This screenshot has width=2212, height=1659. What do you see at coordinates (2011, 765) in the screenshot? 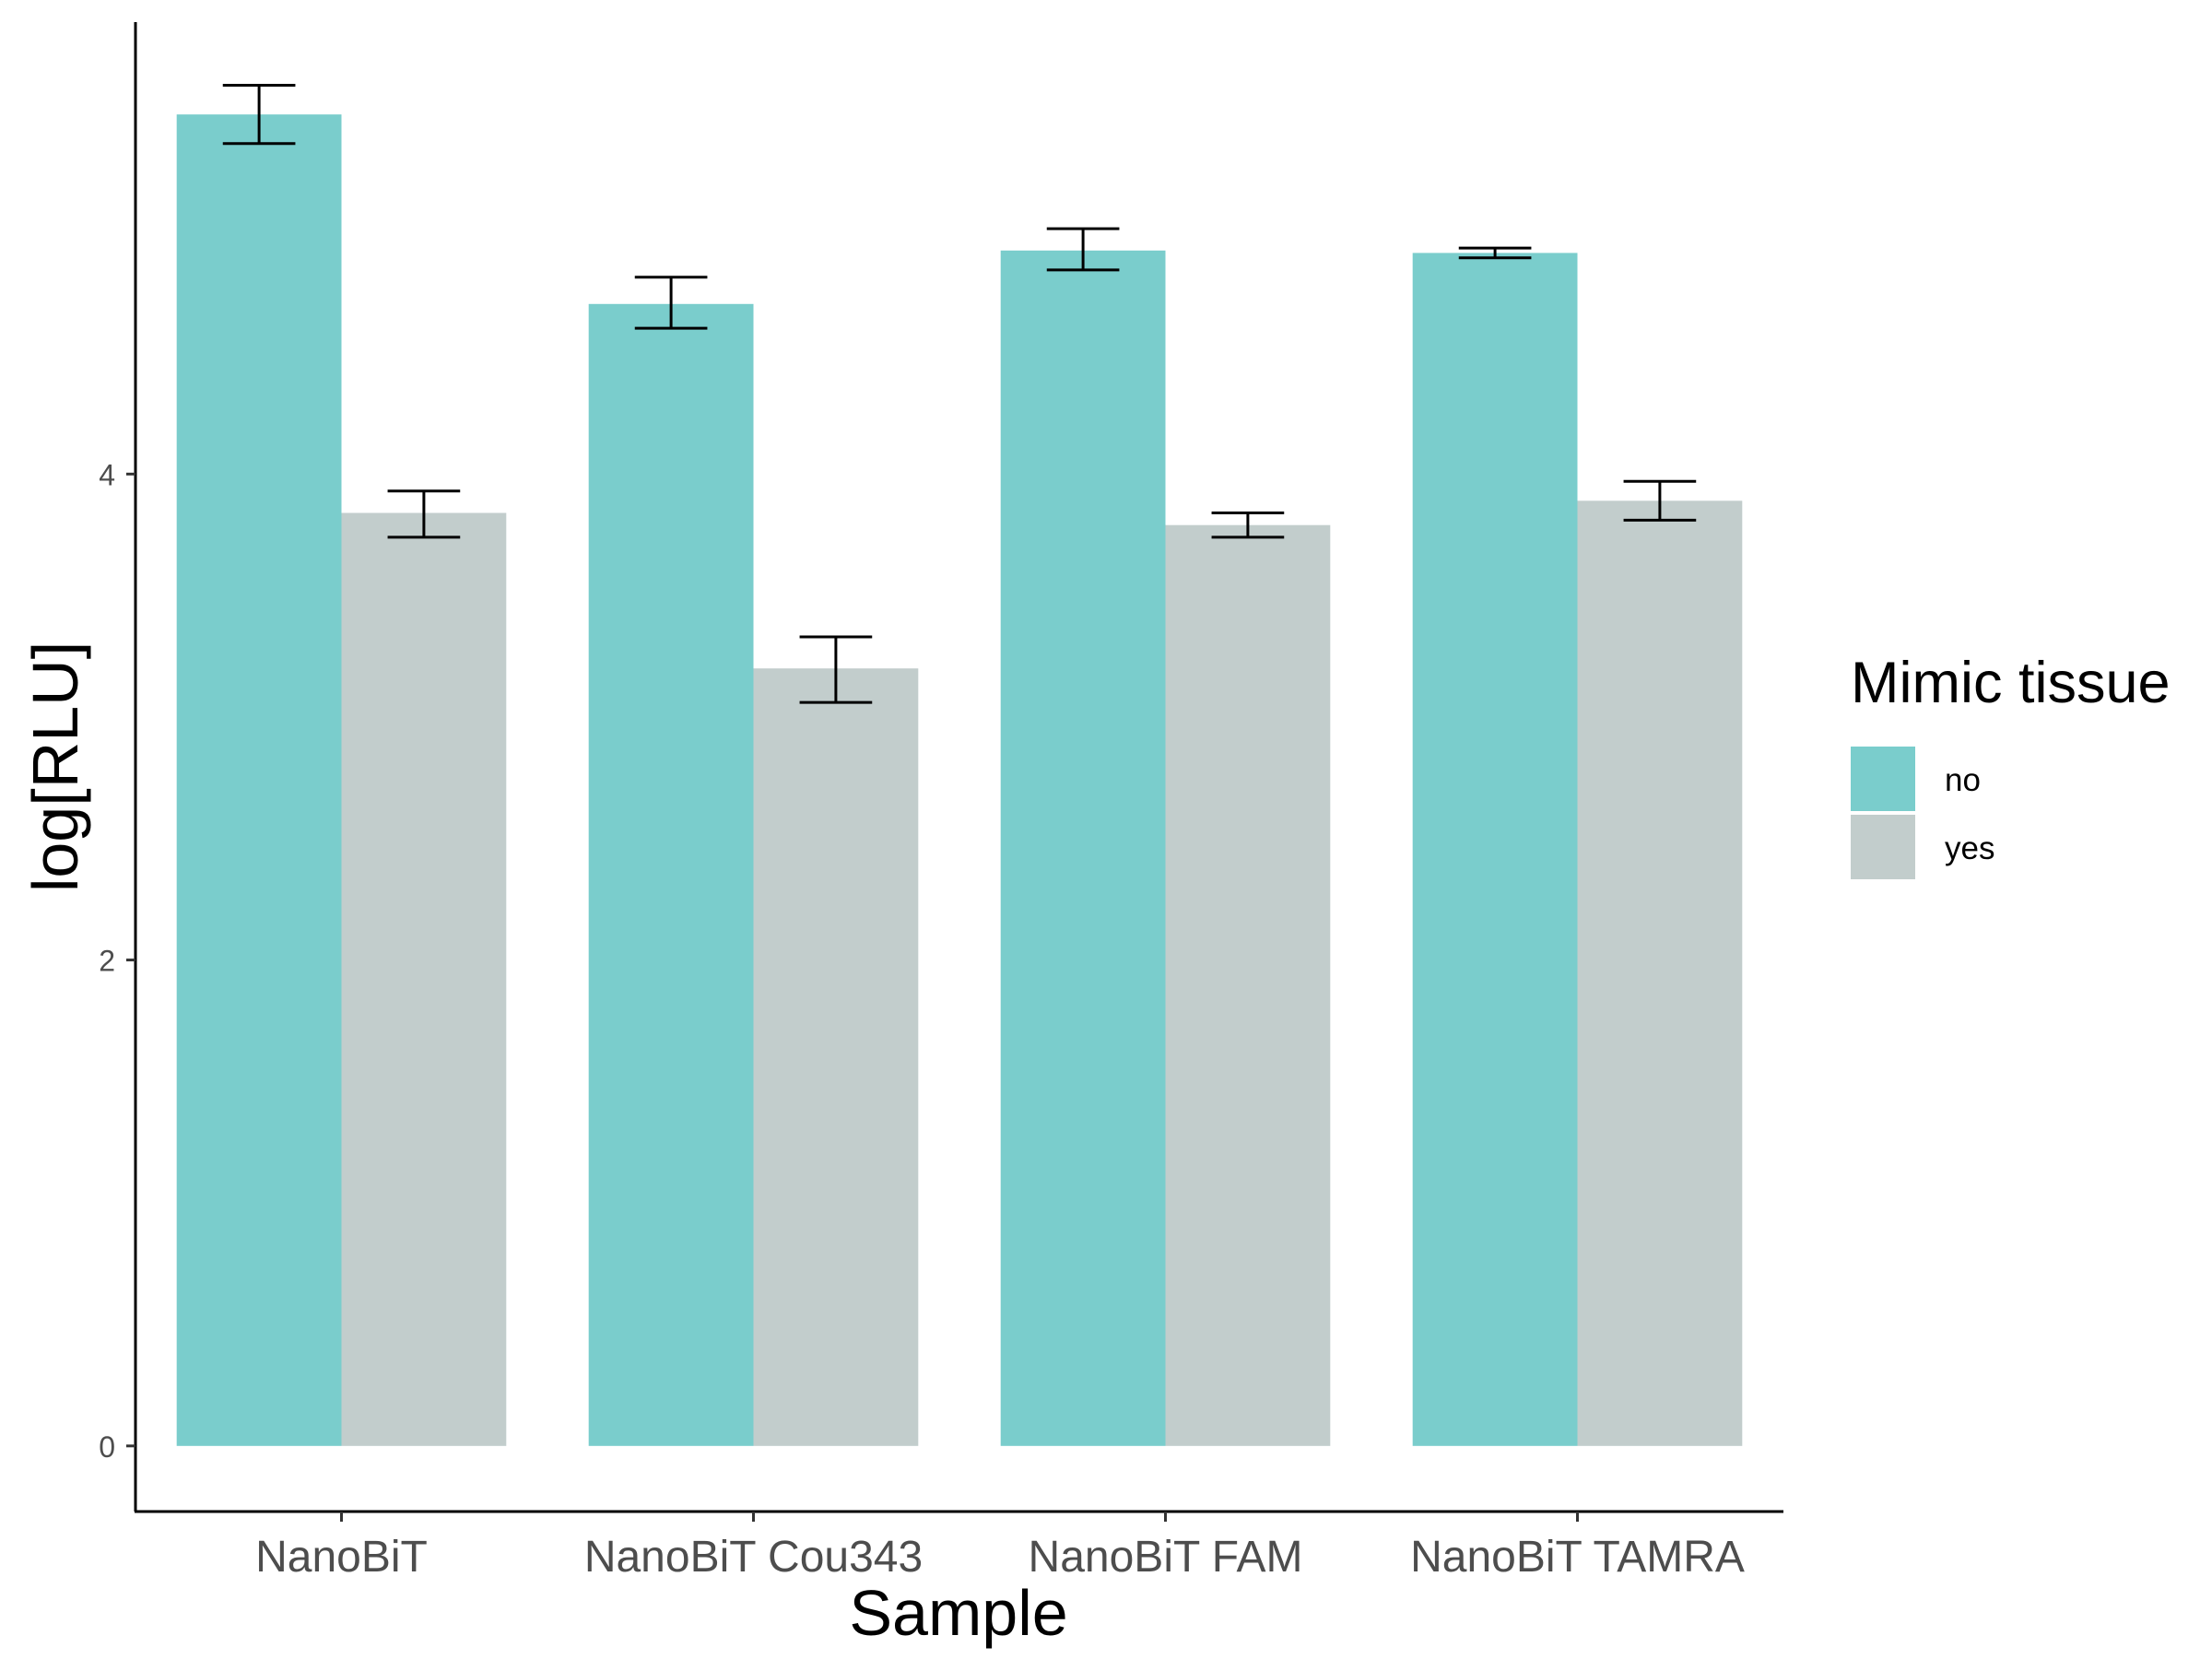
I see `legend: Mimic tissue no yes` at bounding box center [2011, 765].